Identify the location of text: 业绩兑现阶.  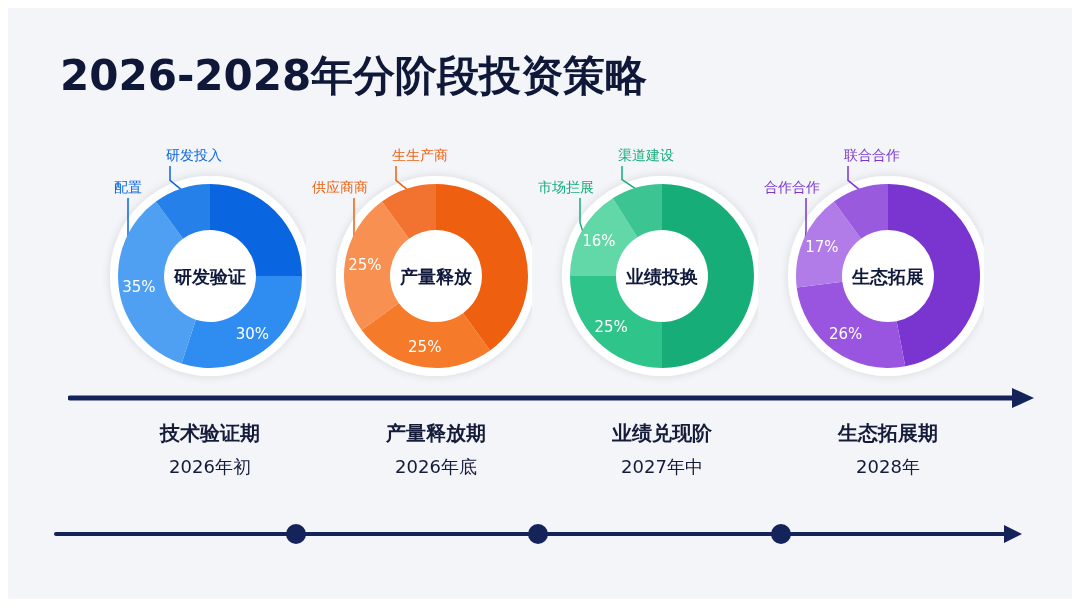
(662, 433).